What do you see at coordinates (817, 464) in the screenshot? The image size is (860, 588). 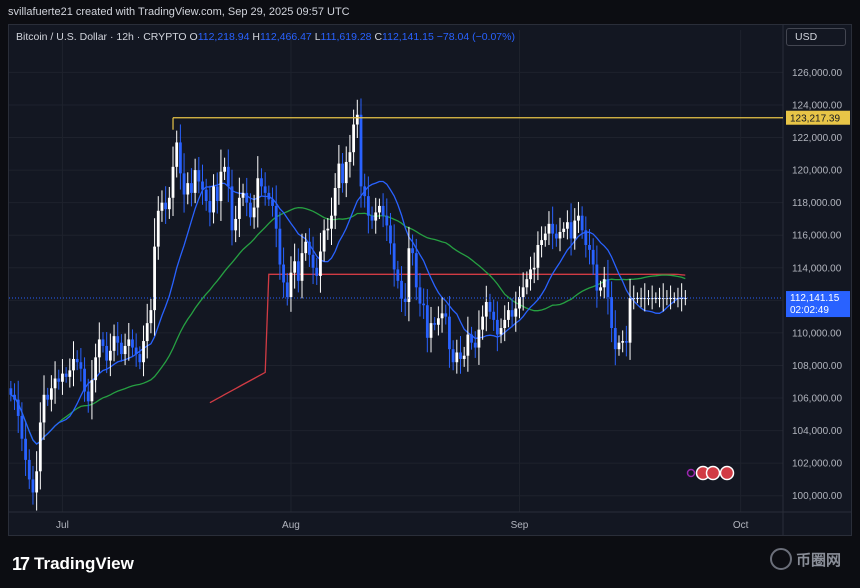 I see `price-tick-label: 102,000.00` at bounding box center [817, 464].